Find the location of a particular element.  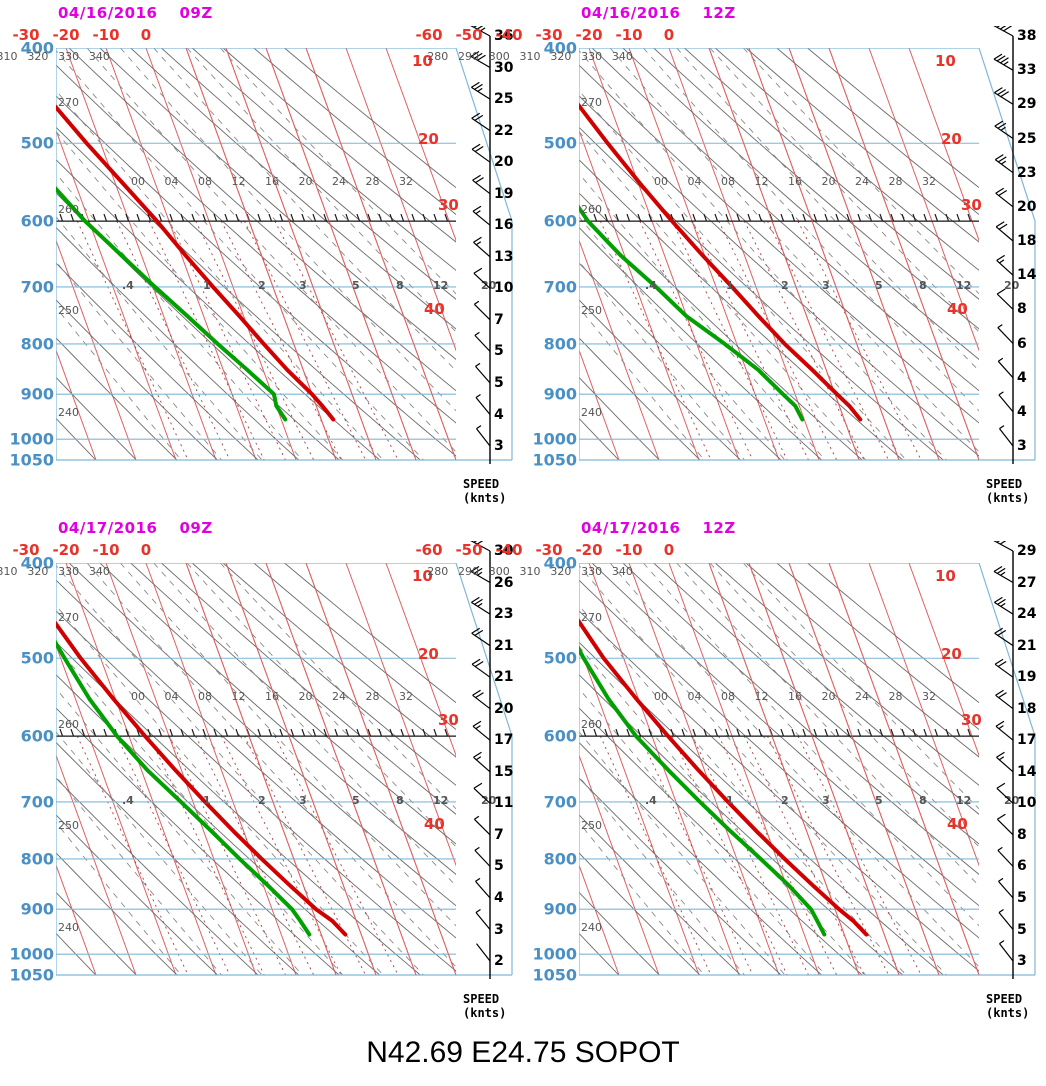

wind-speed-value: 2 is located at coordinates (499, 961).